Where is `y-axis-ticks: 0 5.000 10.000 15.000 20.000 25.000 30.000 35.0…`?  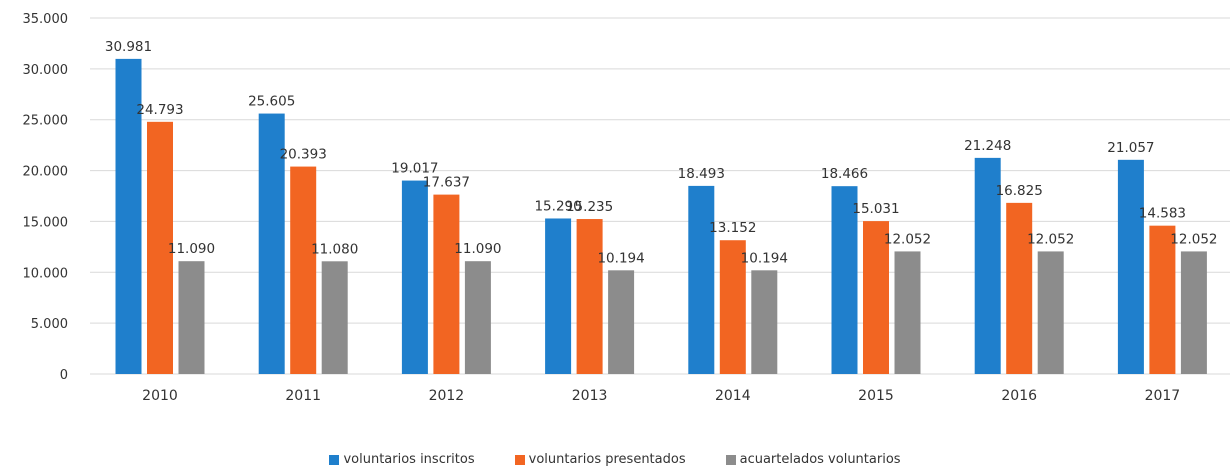
y-axis-ticks: 0 5.000 10.000 15.000 20.000 25.000 30.000 35.0… is located at coordinates (46, 197).